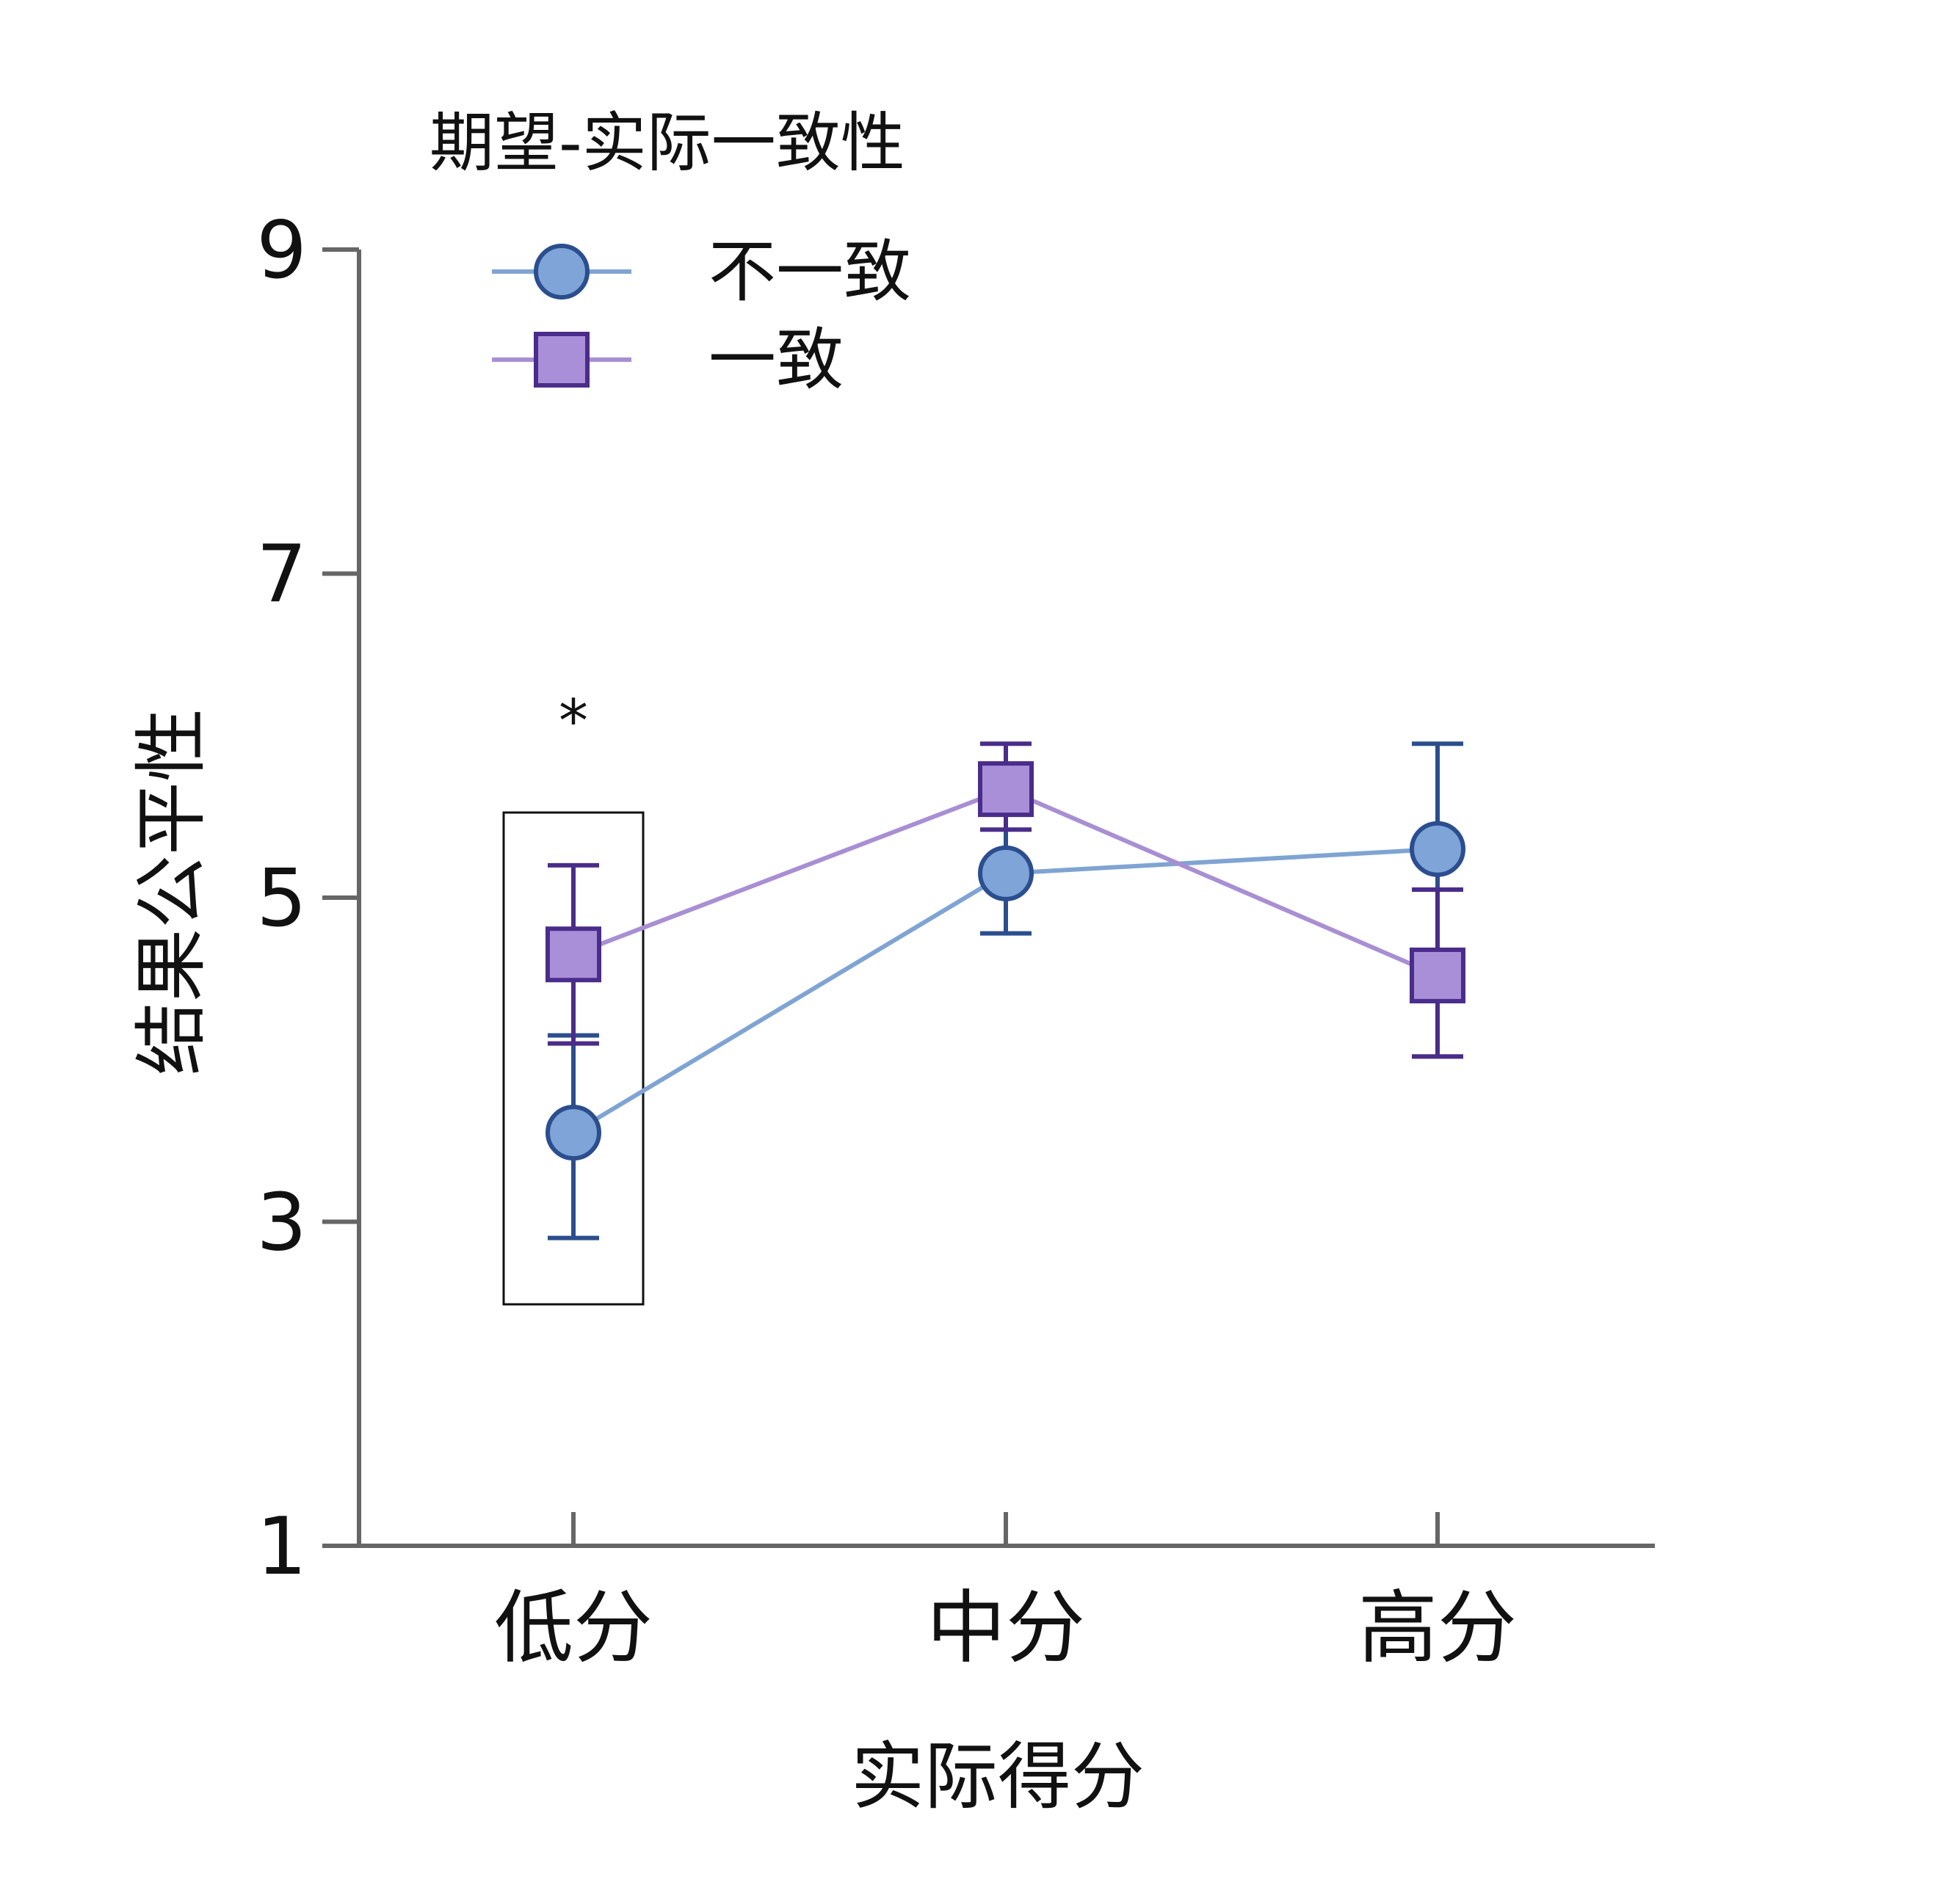  Describe the element at coordinates (281, 575) in the screenshot. I see `y-tick-label: 7` at that location.